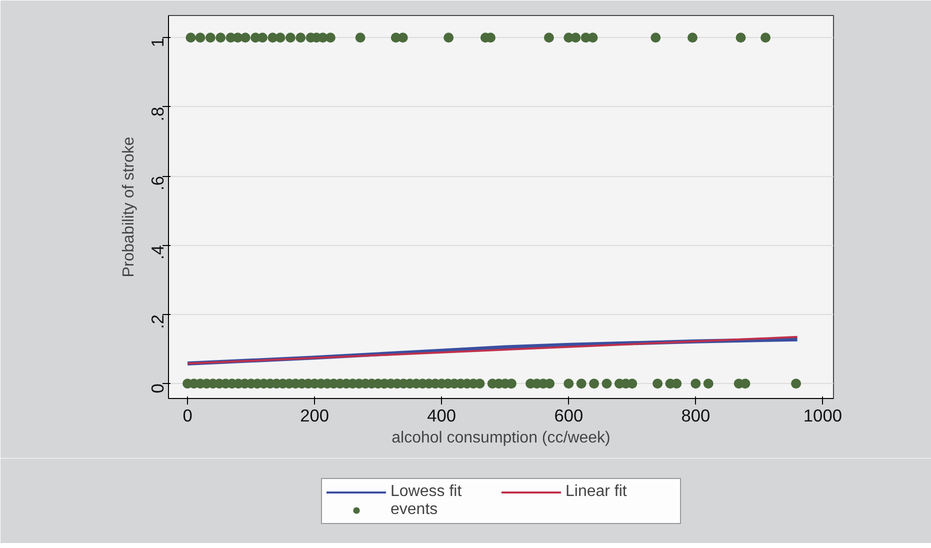  I want to click on y-tick-label: .2, so click(158, 321).